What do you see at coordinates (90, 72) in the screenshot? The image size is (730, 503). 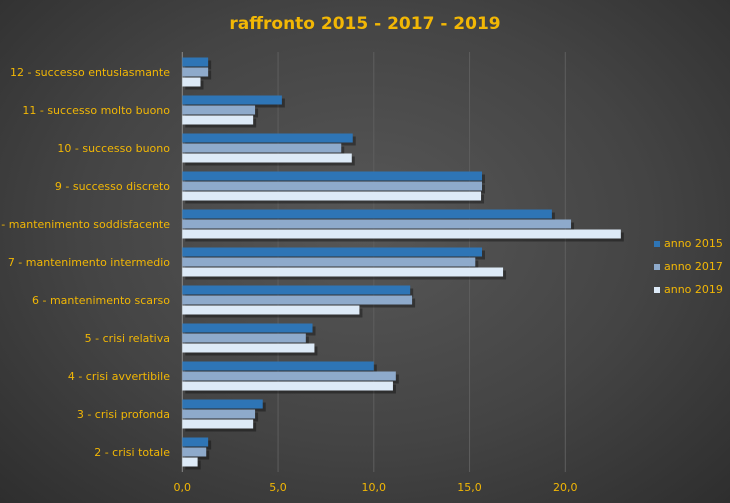 I see `y-category-label: 12 - successo entusiasmante` at bounding box center [90, 72].